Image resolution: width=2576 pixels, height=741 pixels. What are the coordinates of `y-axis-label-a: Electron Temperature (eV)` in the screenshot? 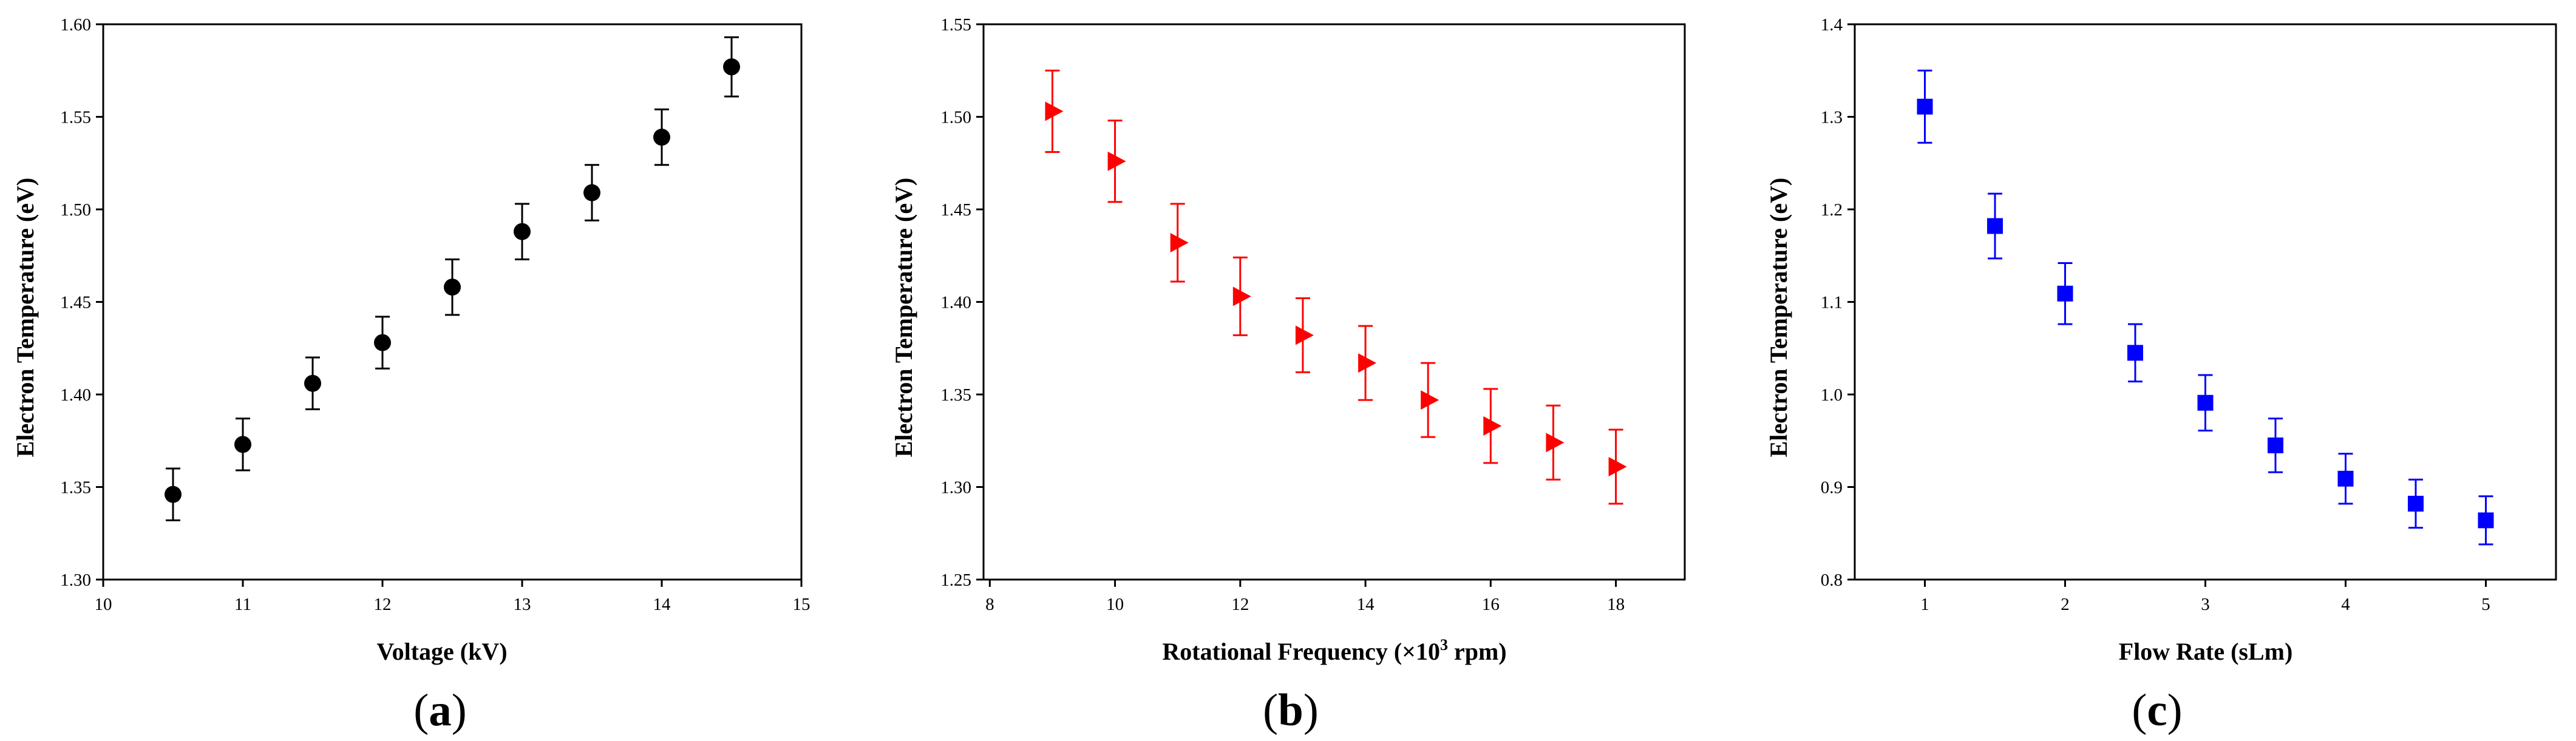 It's located at (25, 318).